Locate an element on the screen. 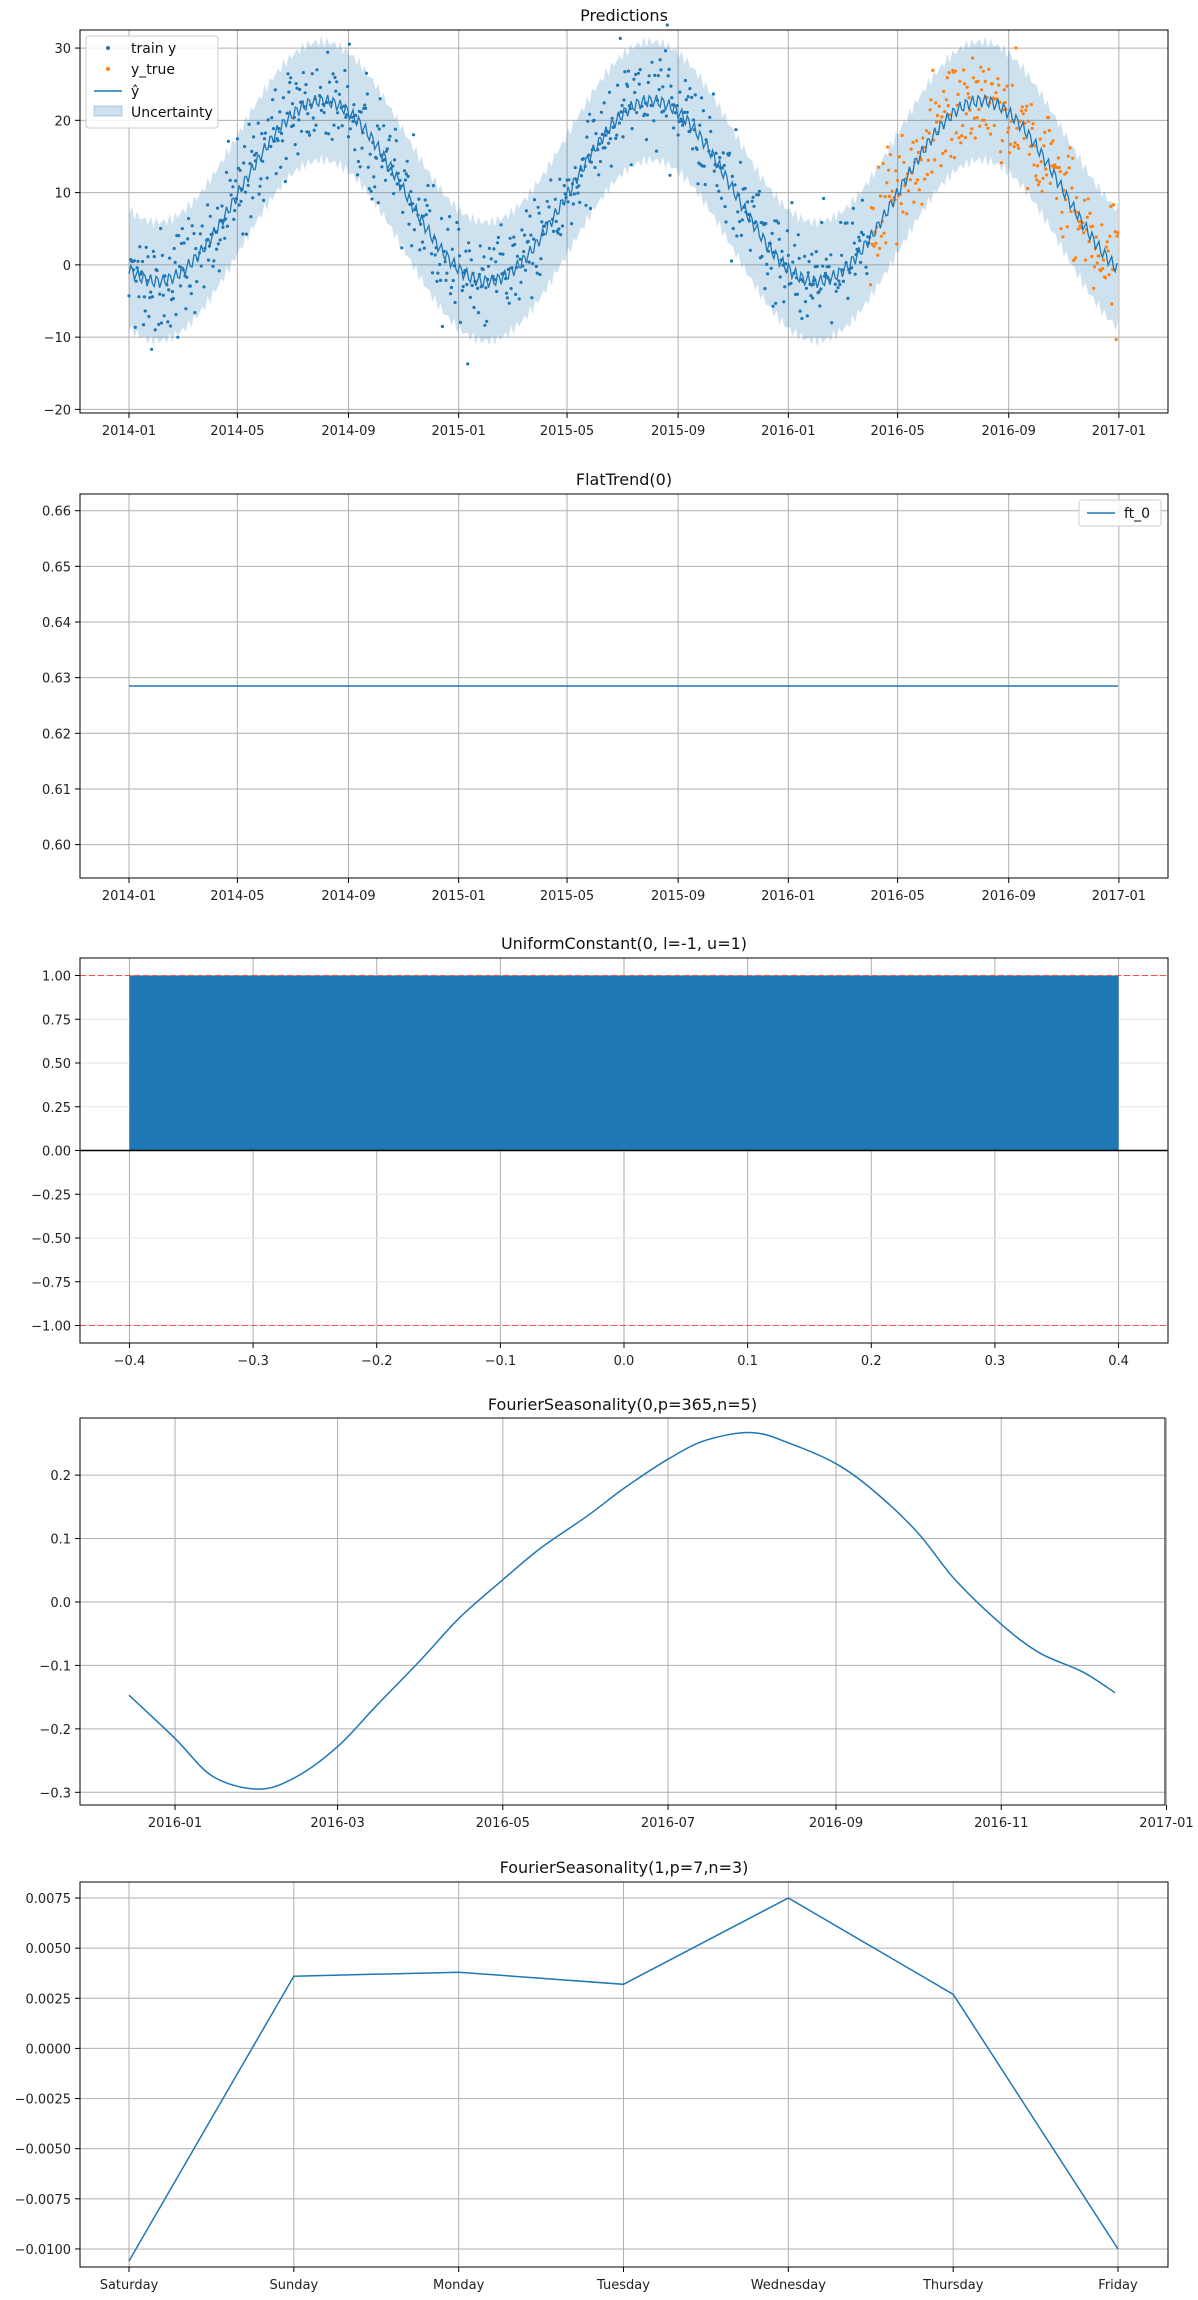  x-tick-label: −0.2 is located at coordinates (377, 1361).